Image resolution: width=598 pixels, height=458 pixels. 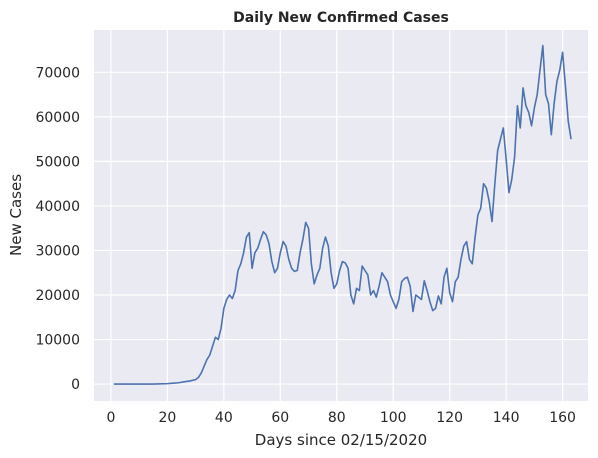 What do you see at coordinates (393, 418) in the screenshot?
I see `x-tick-label: 100` at bounding box center [393, 418].